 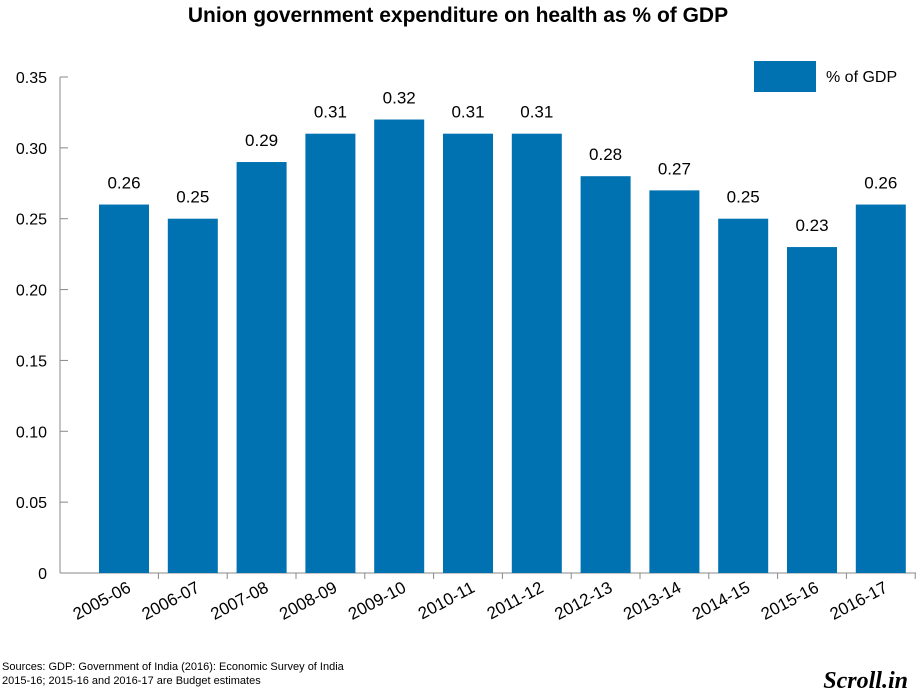 I want to click on y-tick-label: 0.10, so click(x=31, y=432).